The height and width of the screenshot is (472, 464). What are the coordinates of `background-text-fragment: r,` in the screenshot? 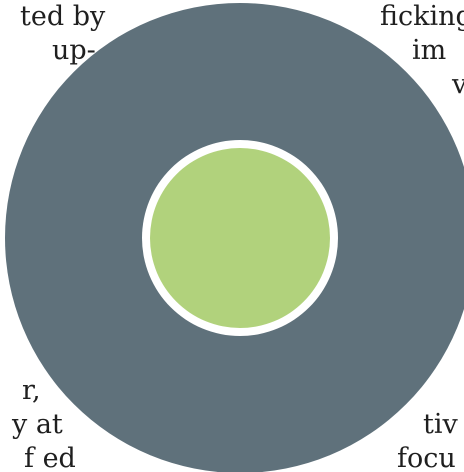 It's located at (31, 390).